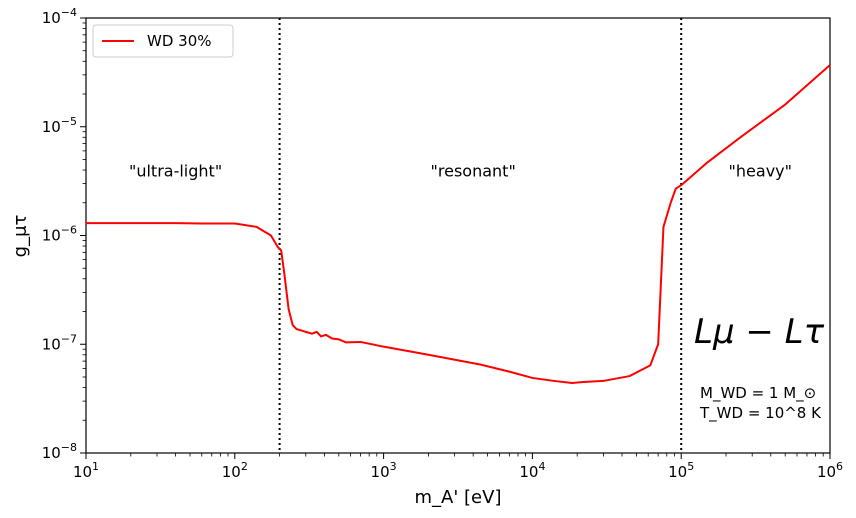 The height and width of the screenshot is (518, 856). What do you see at coordinates (175, 170) in the screenshot?
I see `region-label: "ultra-light"` at bounding box center [175, 170].